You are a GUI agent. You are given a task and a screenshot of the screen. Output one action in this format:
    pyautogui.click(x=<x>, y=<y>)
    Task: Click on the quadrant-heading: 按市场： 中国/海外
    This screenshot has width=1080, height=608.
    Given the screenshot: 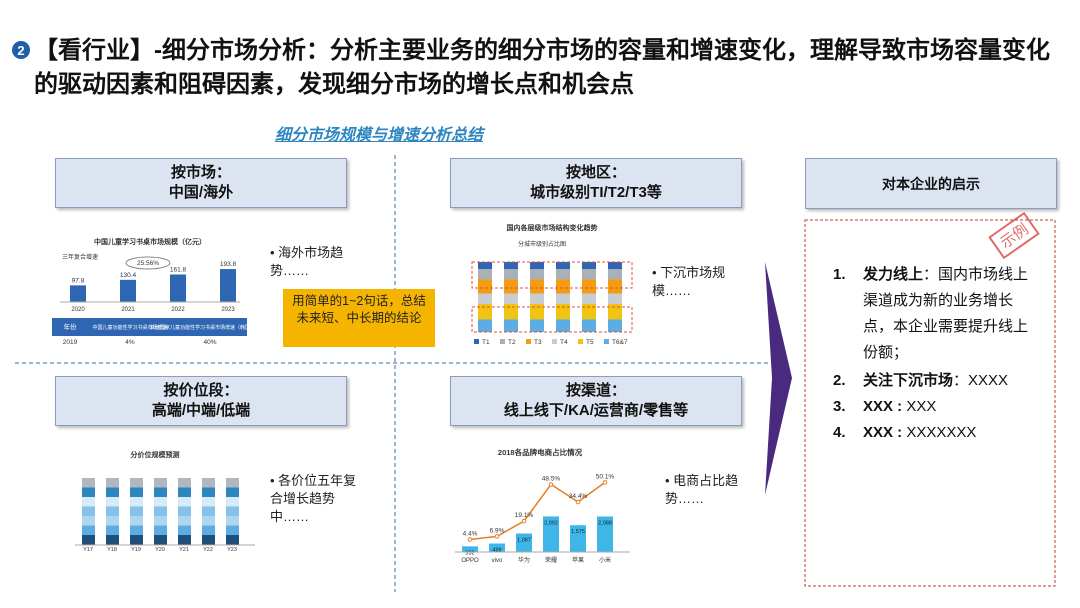 What is the action you would take?
    pyautogui.click(x=201, y=183)
    